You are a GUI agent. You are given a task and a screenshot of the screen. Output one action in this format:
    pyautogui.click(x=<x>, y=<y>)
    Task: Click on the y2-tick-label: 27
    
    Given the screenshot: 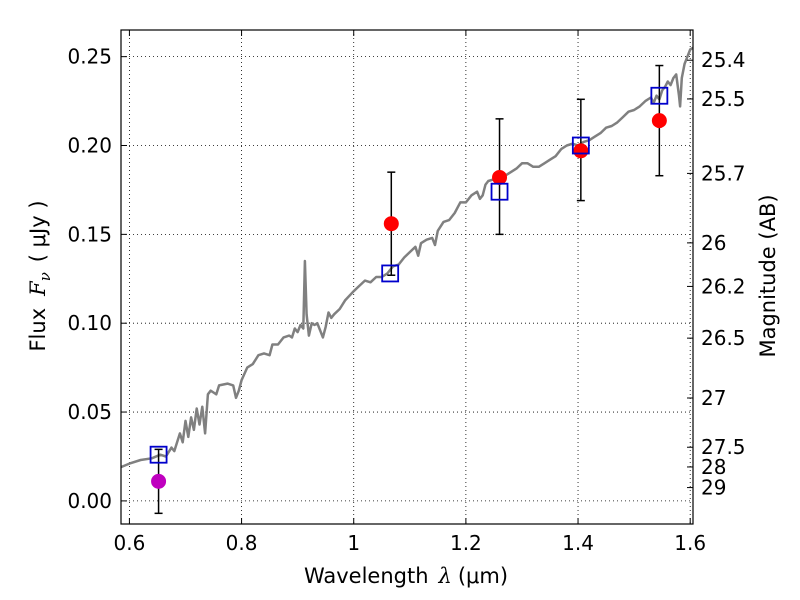 What is the action you would take?
    pyautogui.click(x=713, y=398)
    